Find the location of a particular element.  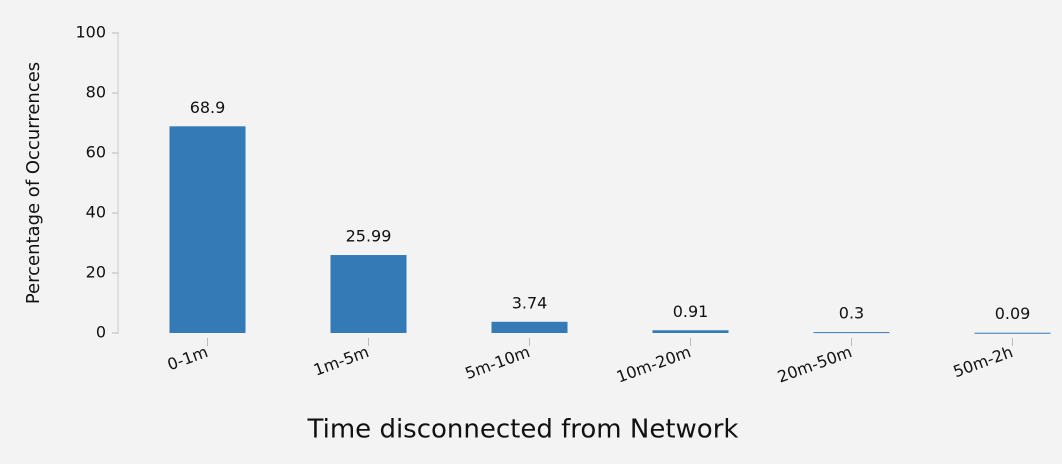

y-tick-label: 60 is located at coordinates (96, 152).